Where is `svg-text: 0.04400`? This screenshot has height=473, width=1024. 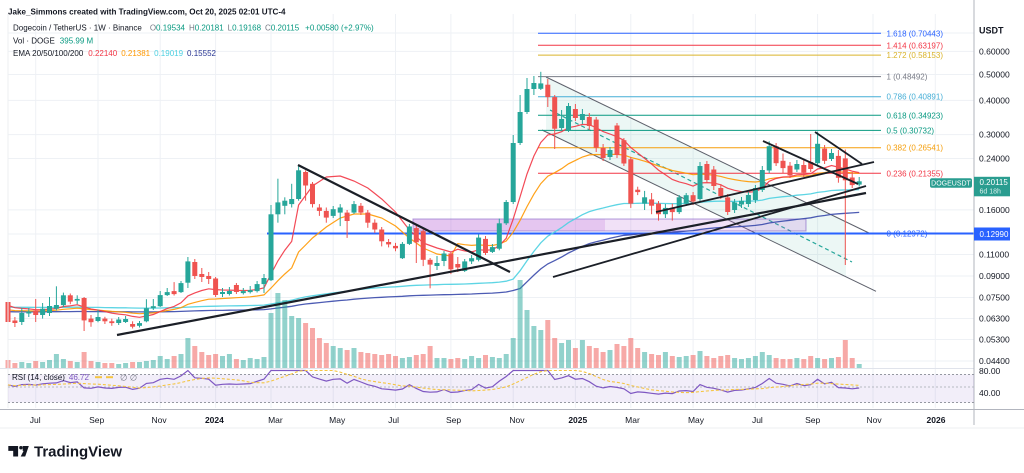
svg-text: 0.04400 is located at coordinates (994, 361).